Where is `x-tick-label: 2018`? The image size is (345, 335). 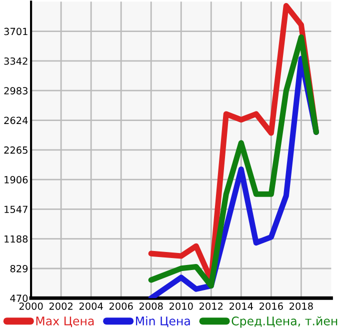 x-tick-label: 2018 is located at coordinates (301, 306).